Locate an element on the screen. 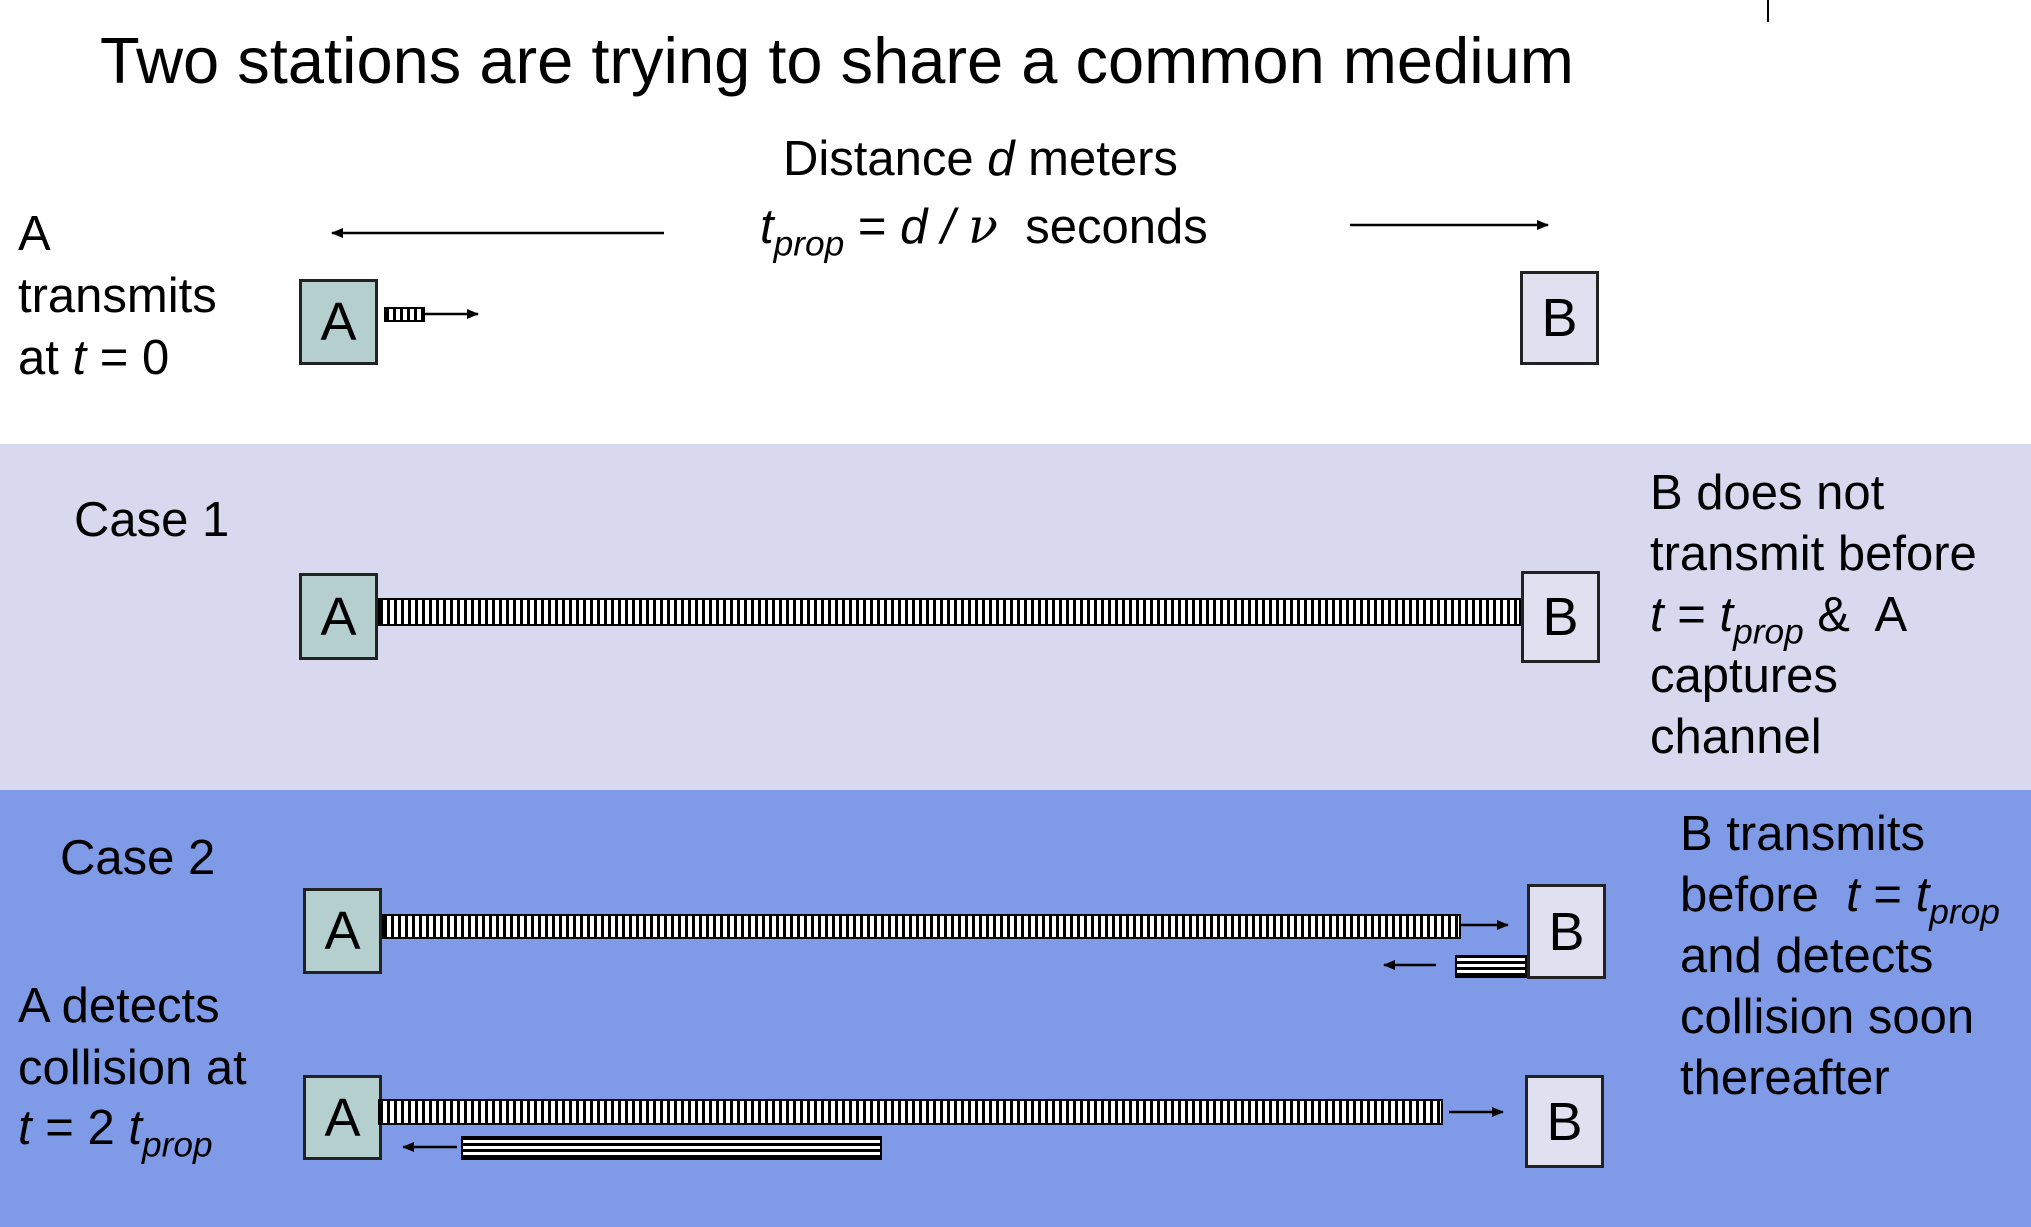  case2-bottom-station-b: B is located at coordinates (1564, 1121).